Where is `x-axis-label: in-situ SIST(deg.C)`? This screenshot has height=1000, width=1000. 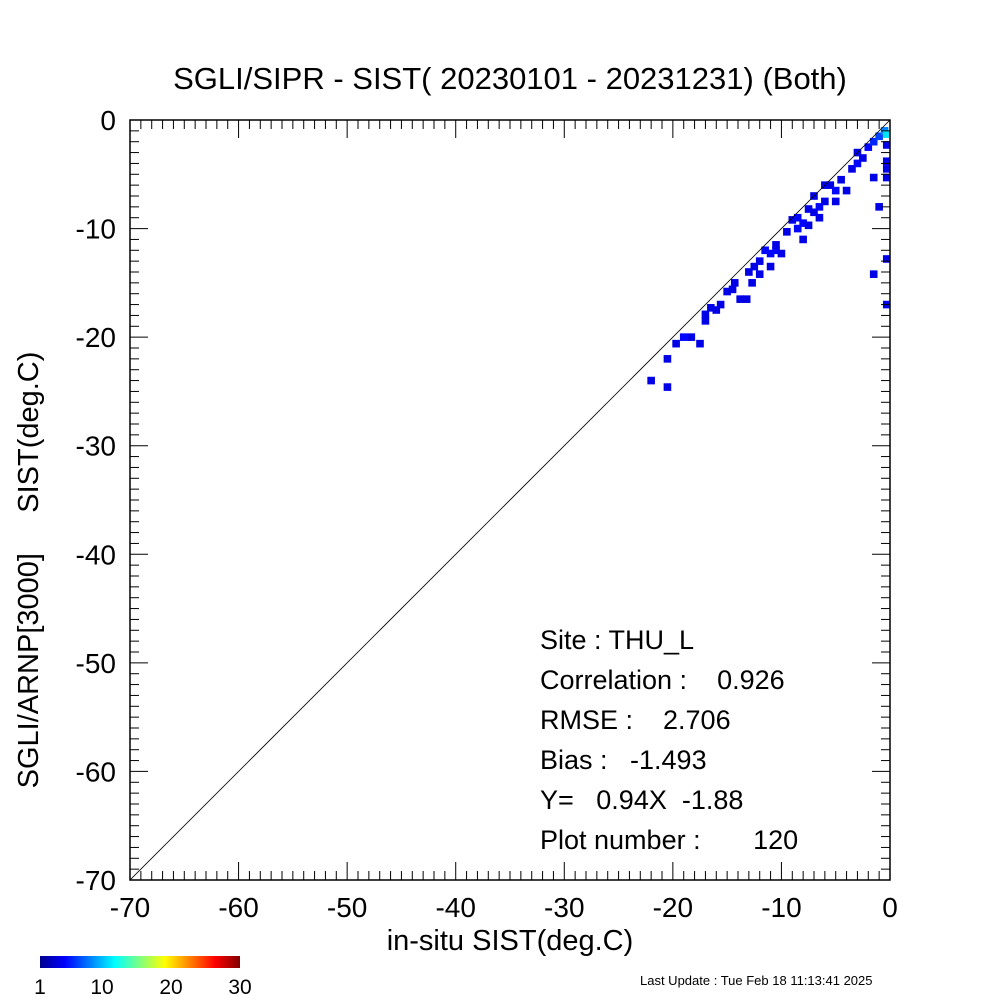
x-axis-label: in-situ SIST(deg.C) is located at coordinates (510, 941).